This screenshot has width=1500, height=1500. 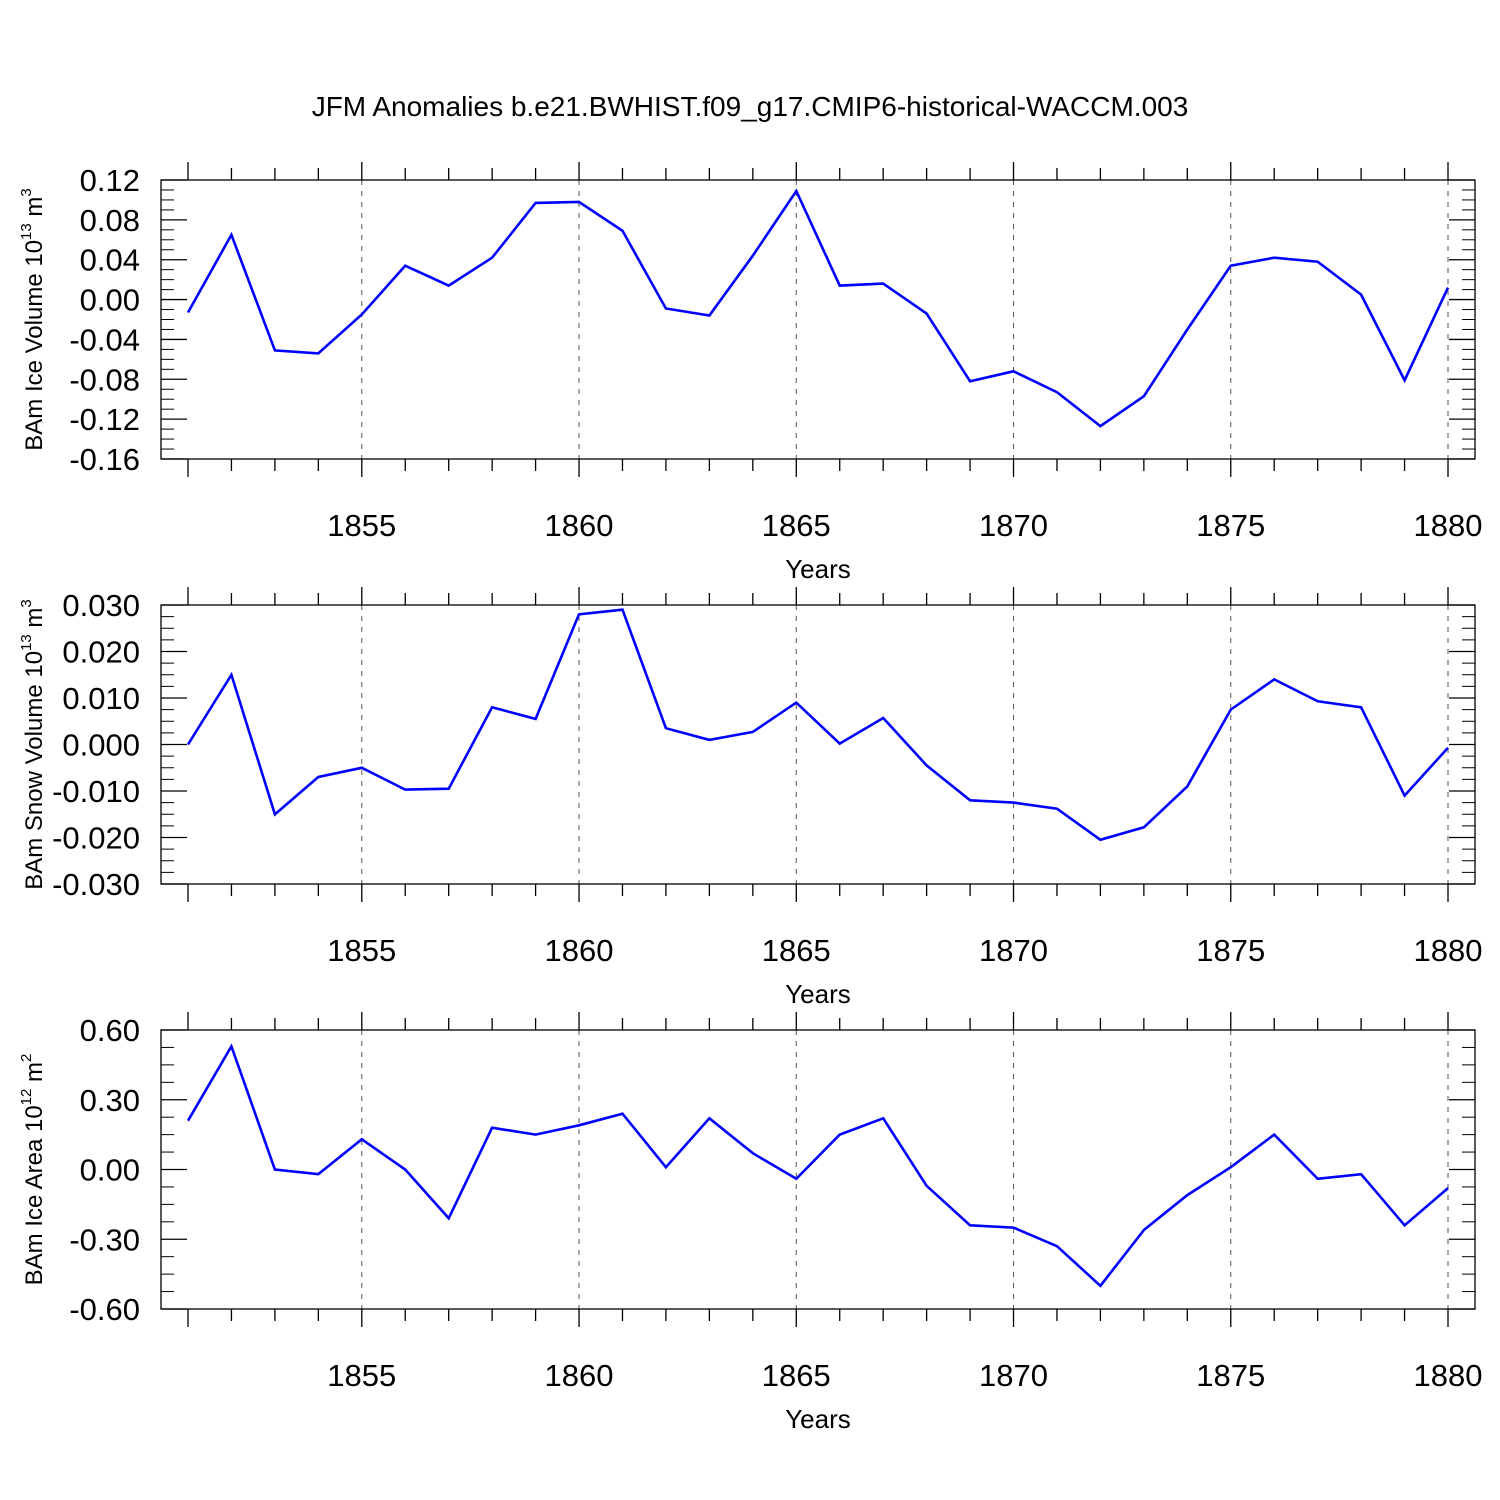 What do you see at coordinates (104, 339) in the screenshot?
I see `y-tick-label: -0.04` at bounding box center [104, 339].